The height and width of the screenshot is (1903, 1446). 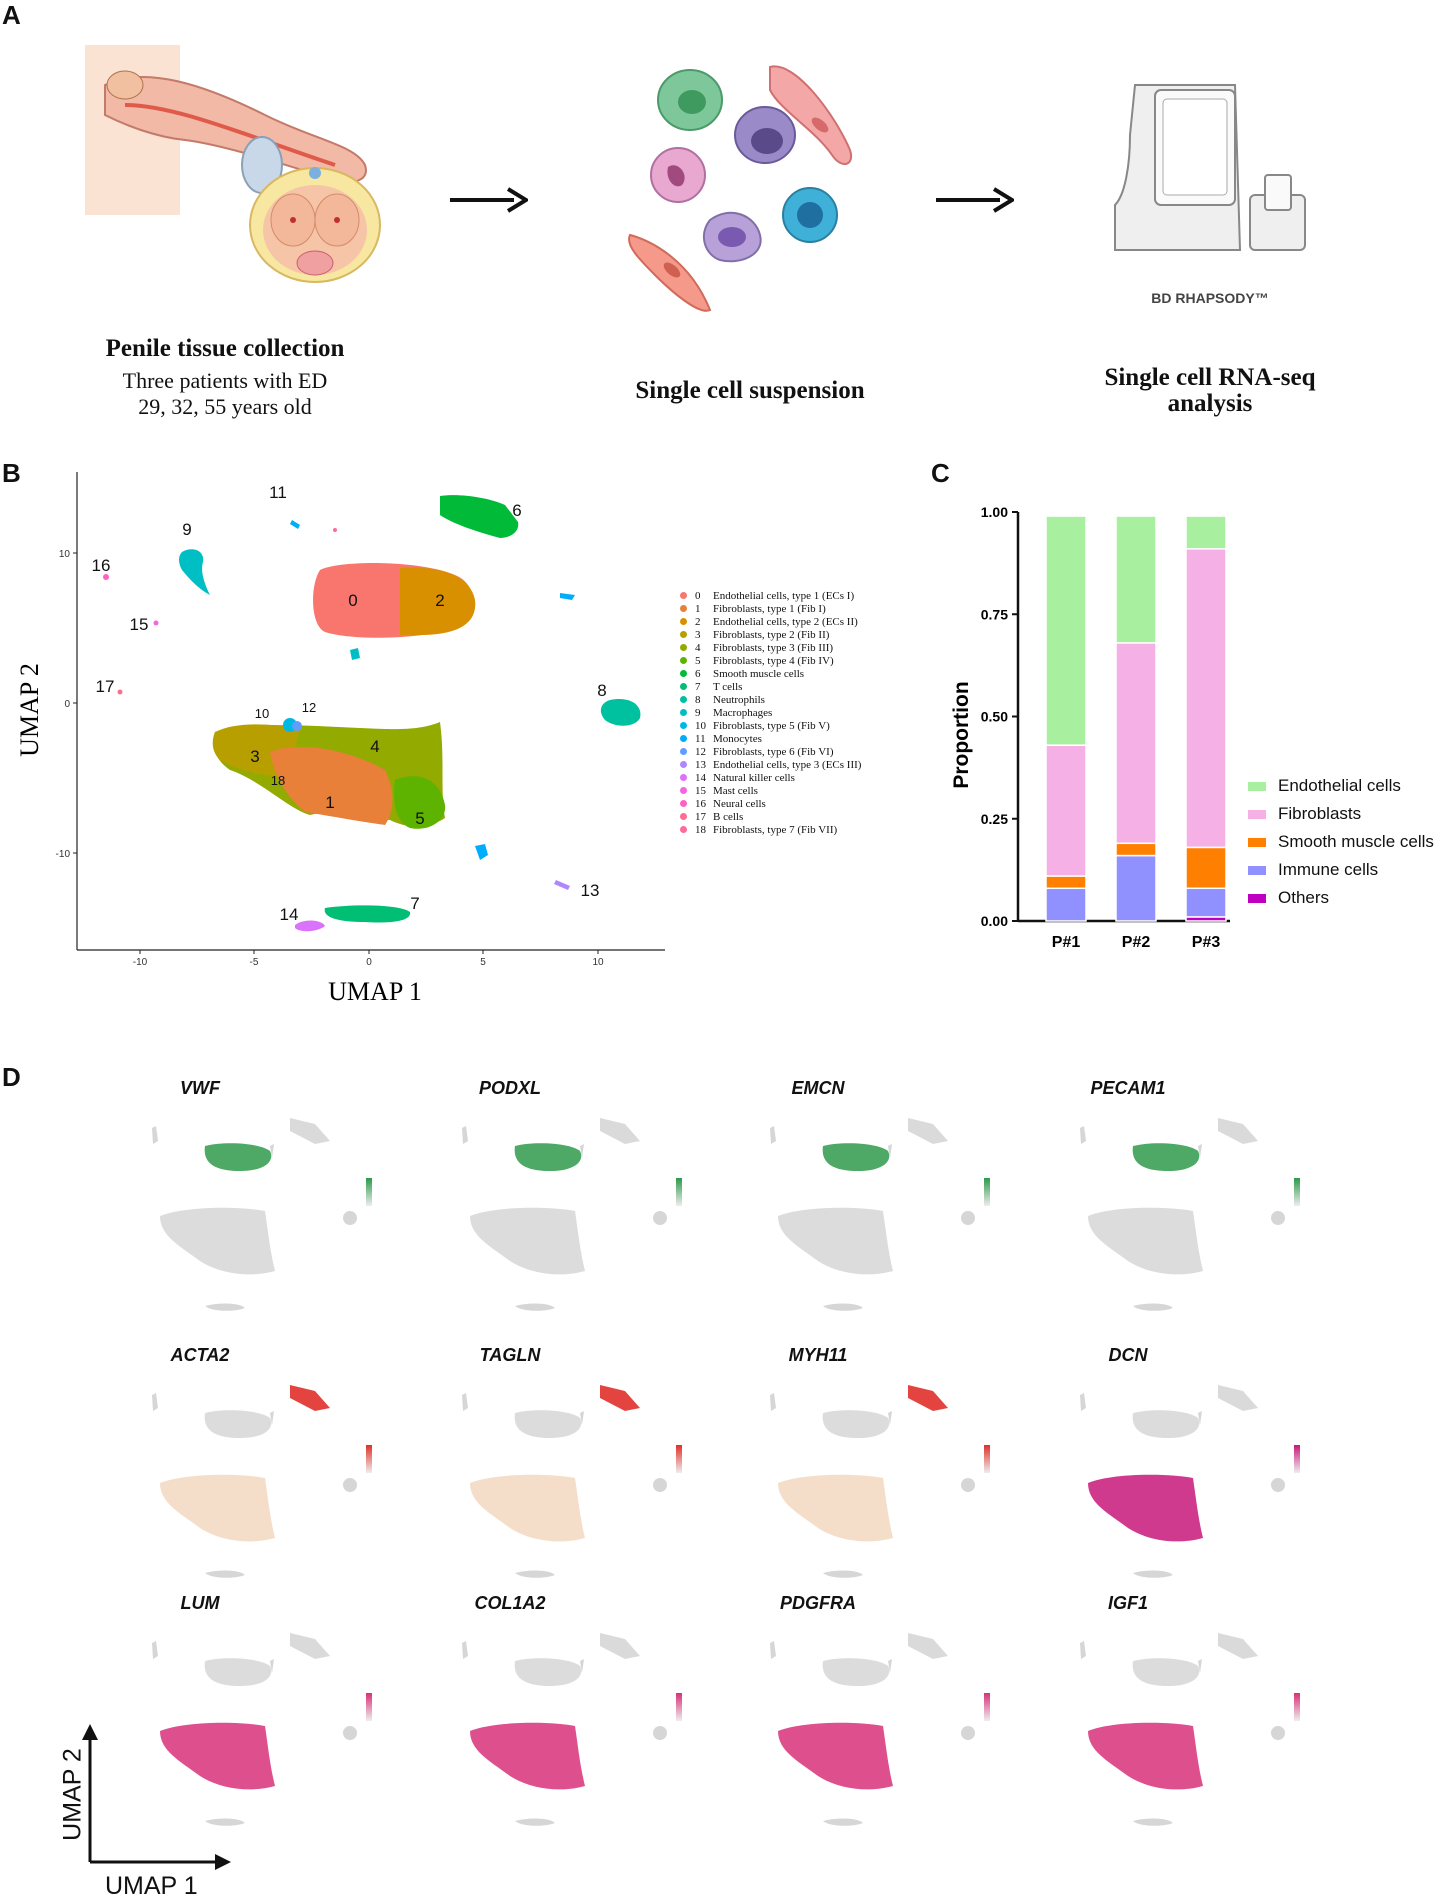 I want to click on bar-segment-immune-cells-P3, so click(x=1206, y=902).